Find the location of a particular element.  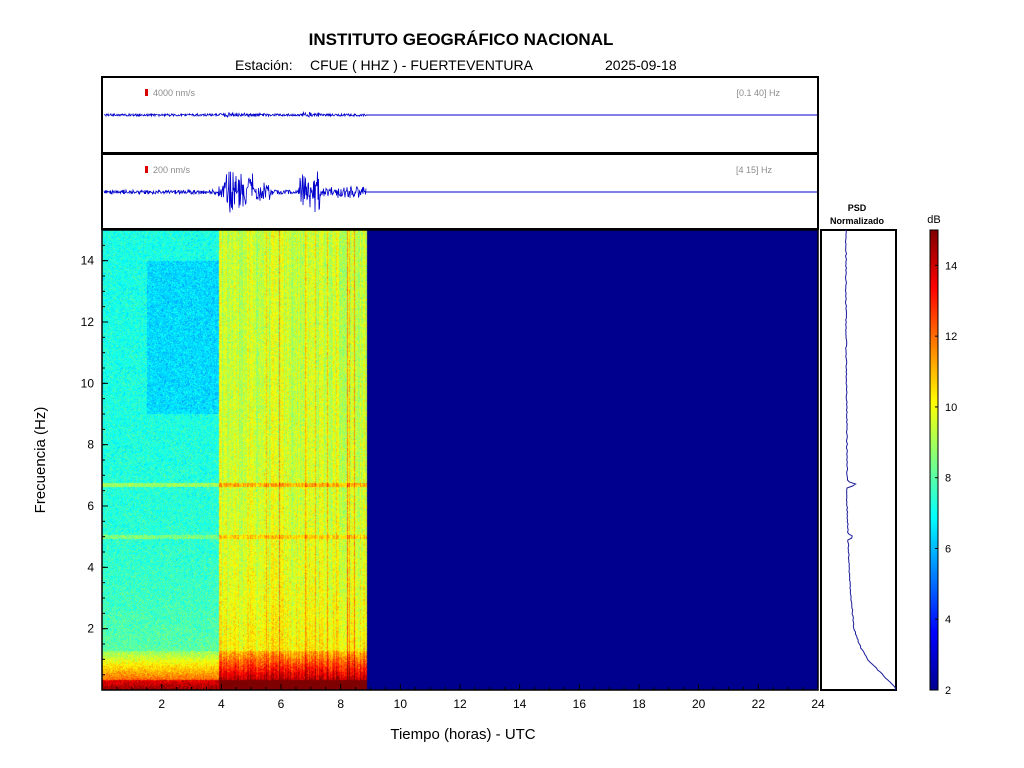

x-tick-label: 2 is located at coordinates (161, 704).